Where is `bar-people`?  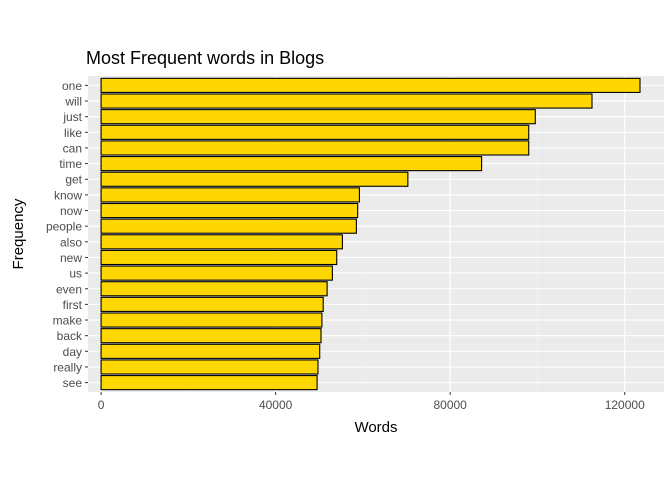
bar-people is located at coordinates (228, 226).